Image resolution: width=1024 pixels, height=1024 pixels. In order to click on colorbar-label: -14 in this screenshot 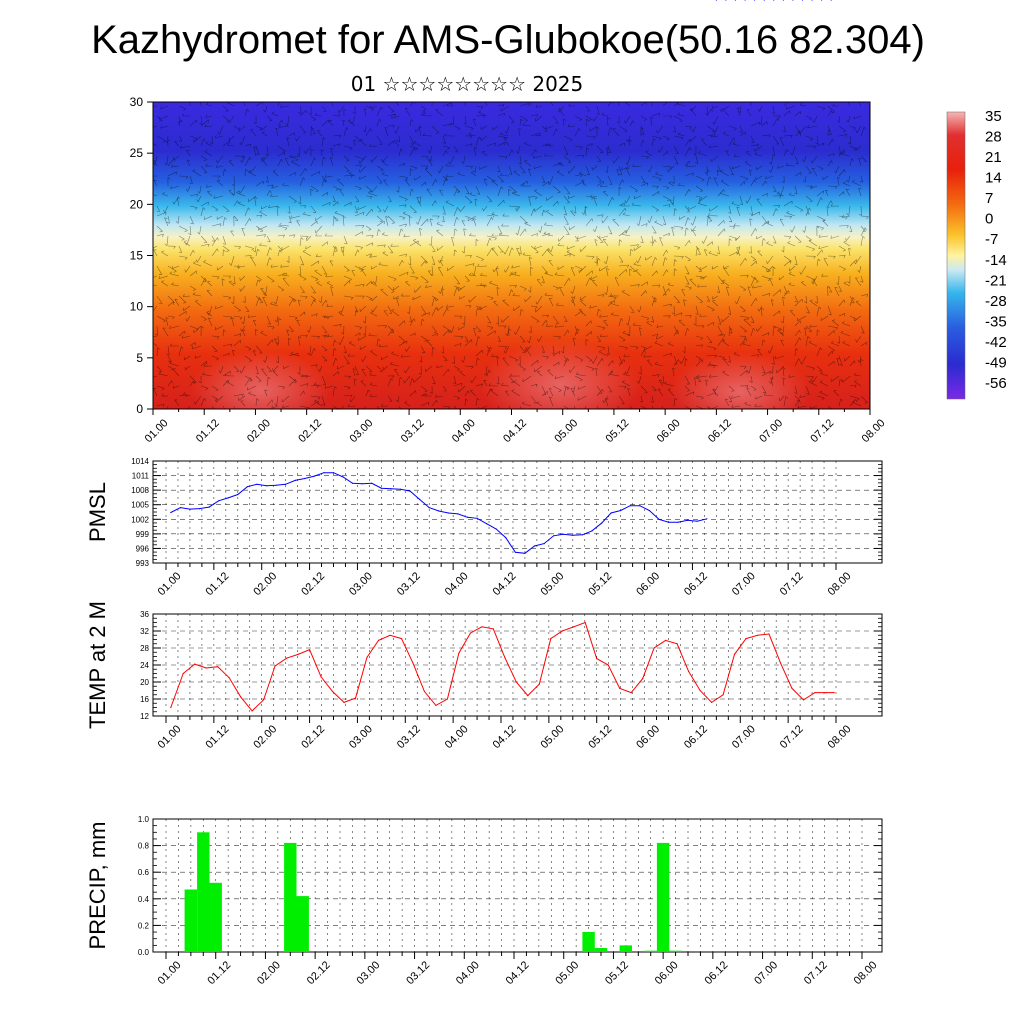, I will do `click(996, 260)`.